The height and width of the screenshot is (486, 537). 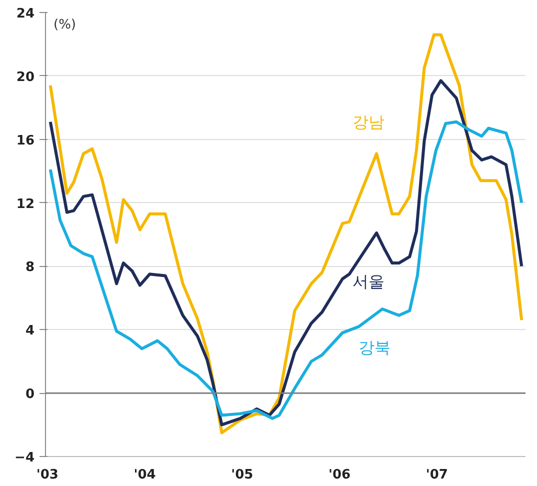 What do you see at coordinates (374, 348) in the screenshot?
I see `series-label: 강북` at bounding box center [374, 348].